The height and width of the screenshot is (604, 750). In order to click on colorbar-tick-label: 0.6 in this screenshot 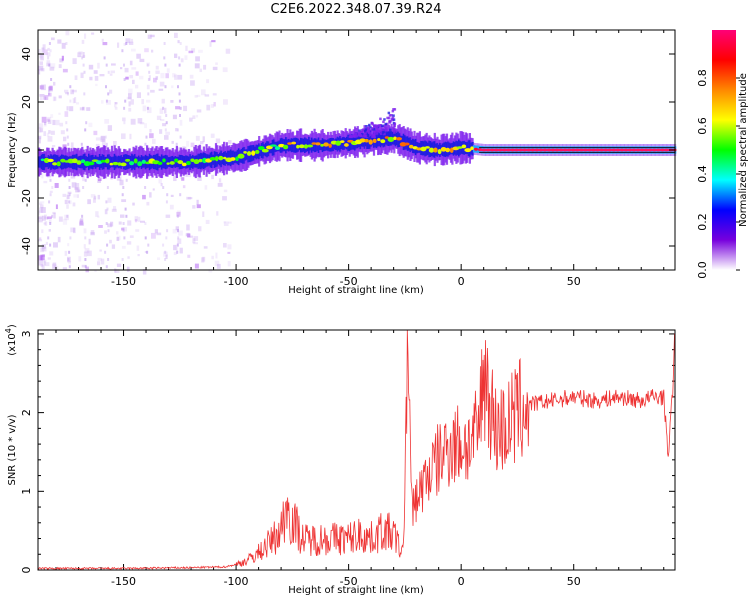, I will do `click(702, 126)`.